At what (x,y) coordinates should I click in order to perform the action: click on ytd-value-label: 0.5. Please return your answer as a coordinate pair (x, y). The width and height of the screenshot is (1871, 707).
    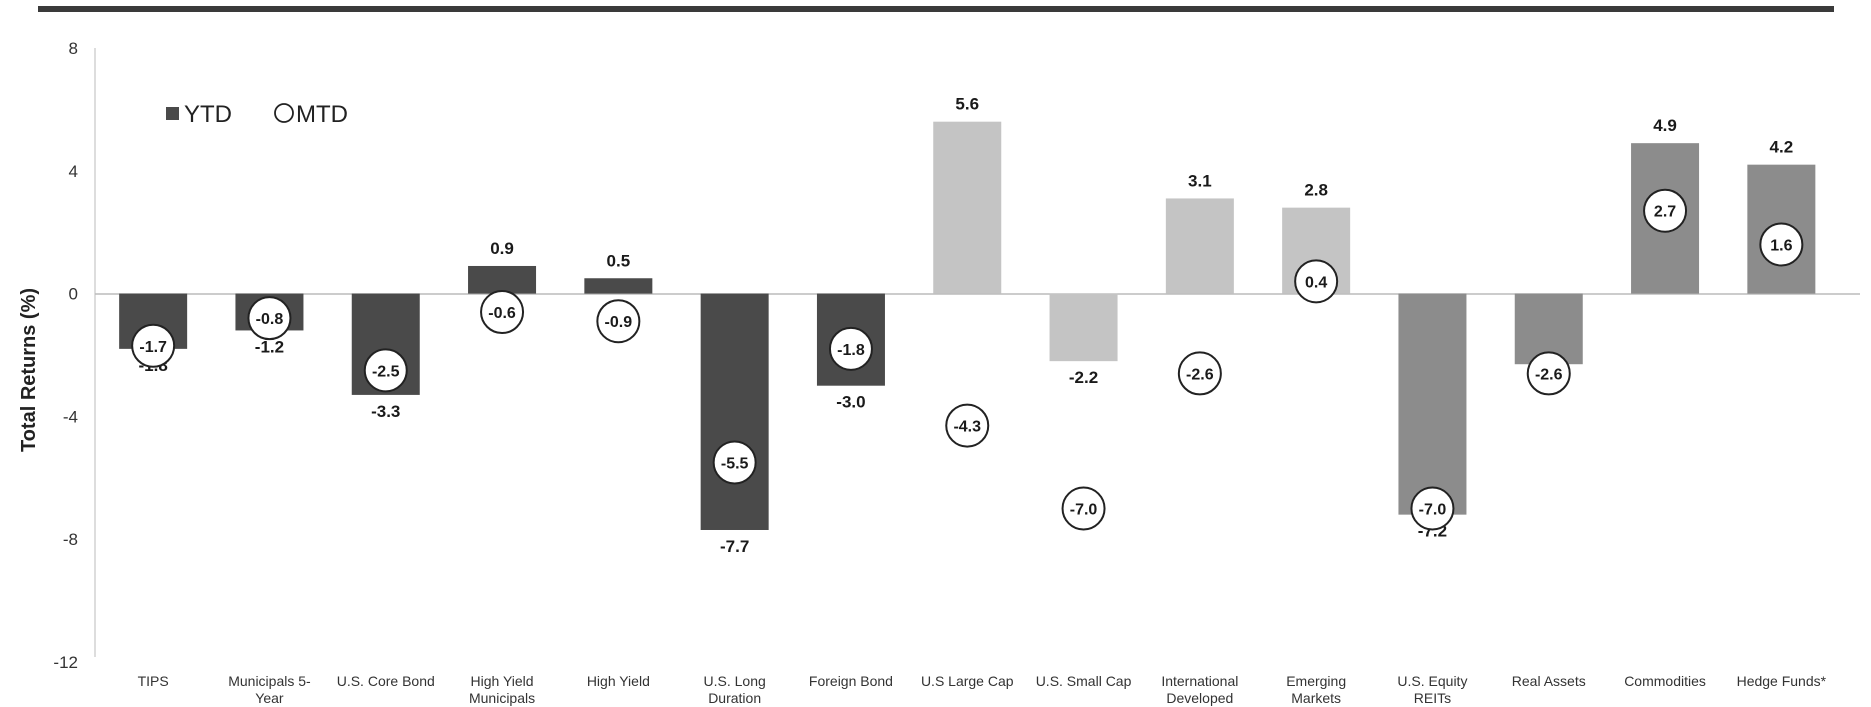
    Looking at the image, I should click on (619, 260).